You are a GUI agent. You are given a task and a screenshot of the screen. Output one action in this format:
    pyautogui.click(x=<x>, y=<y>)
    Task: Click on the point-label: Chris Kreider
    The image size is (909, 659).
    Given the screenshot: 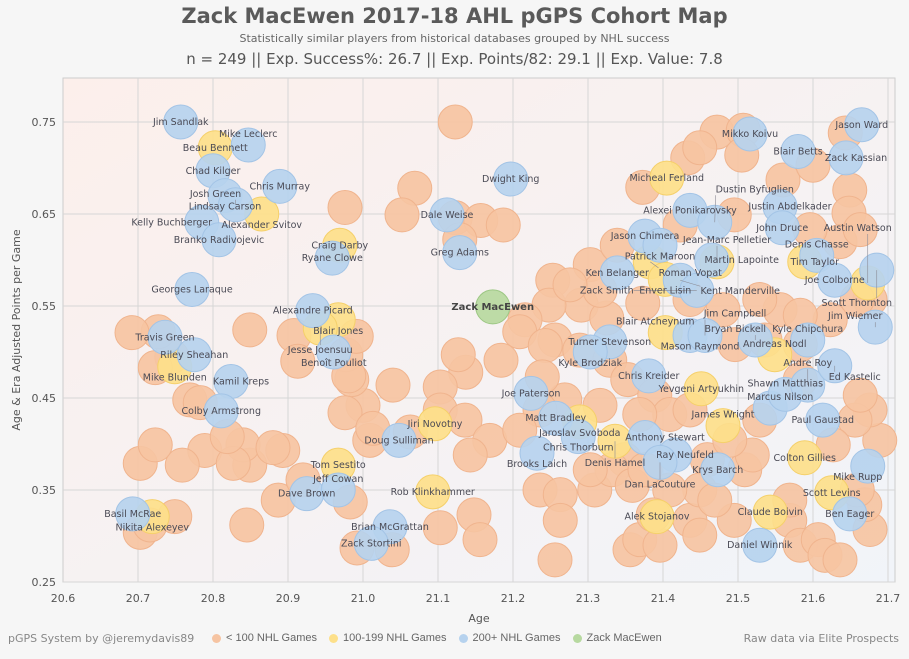 What is the action you would take?
    pyautogui.click(x=648, y=376)
    